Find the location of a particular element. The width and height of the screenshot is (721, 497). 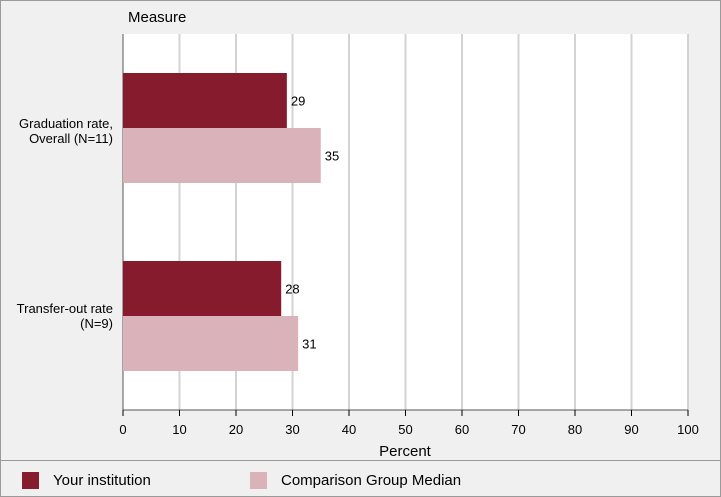

value-label-series1-cat0: 35 is located at coordinates (332, 156).